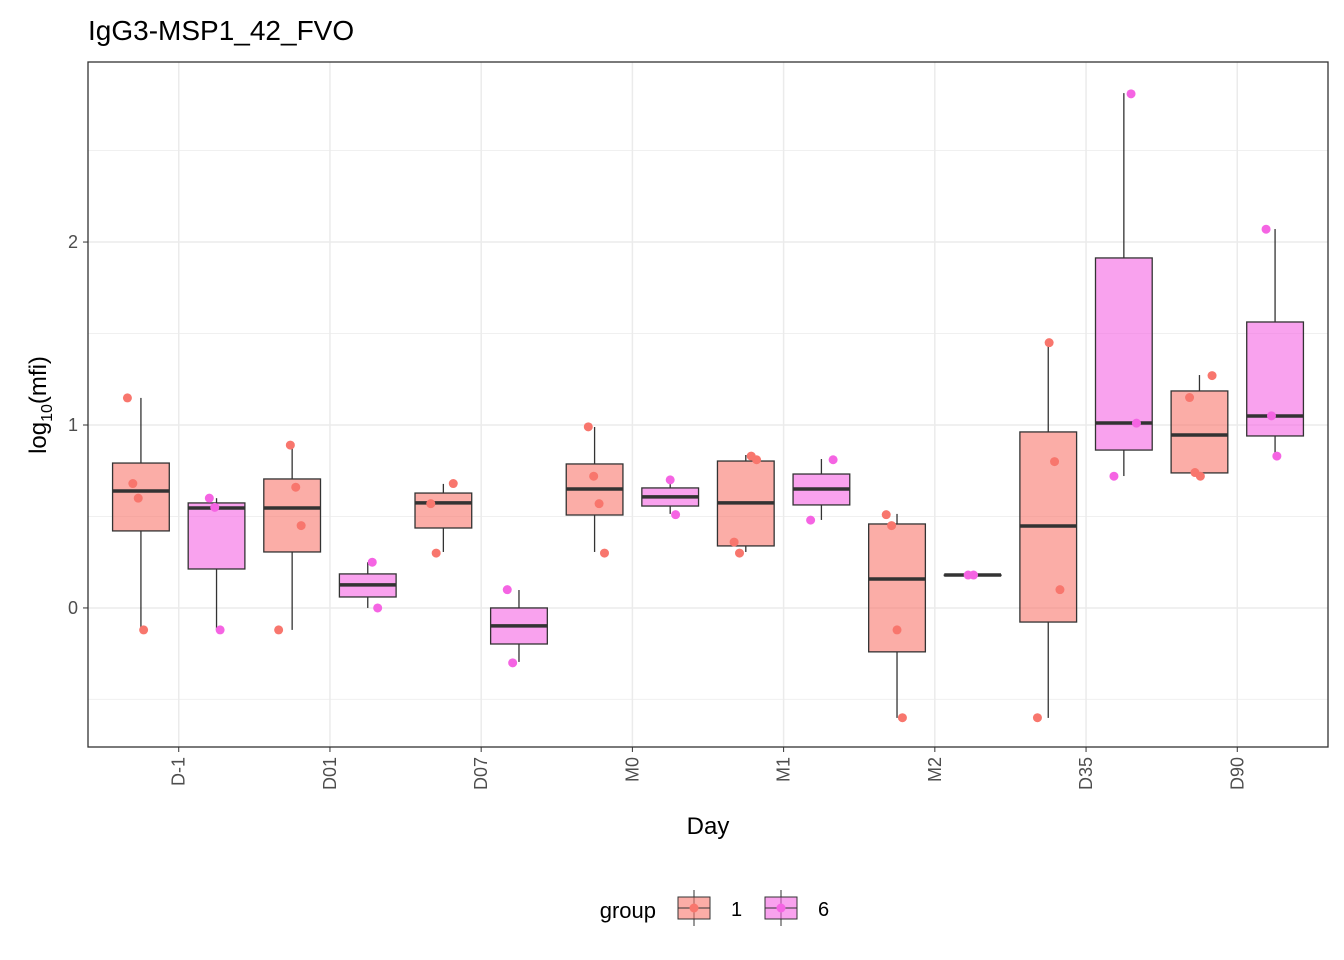 The width and height of the screenshot is (1344, 960). Describe the element at coordinates (73, 425) in the screenshot. I see `y-tick-label: 1` at that location.